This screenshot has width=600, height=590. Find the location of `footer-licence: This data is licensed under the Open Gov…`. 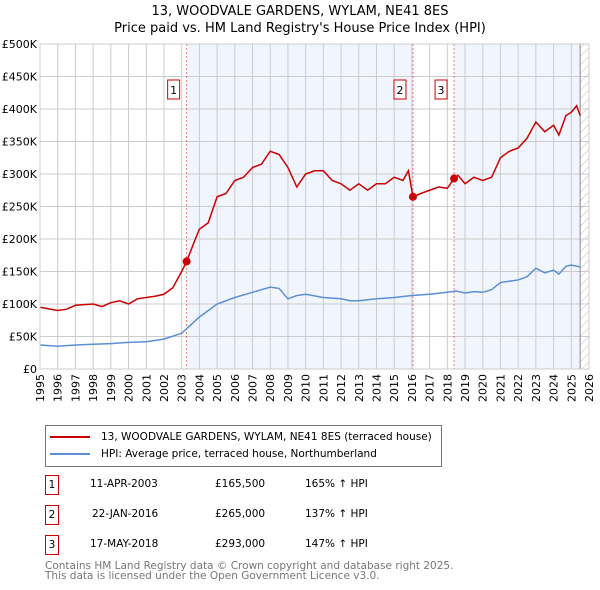

footer-licence: This data is licensed under the Open Gov… is located at coordinates (212, 576).